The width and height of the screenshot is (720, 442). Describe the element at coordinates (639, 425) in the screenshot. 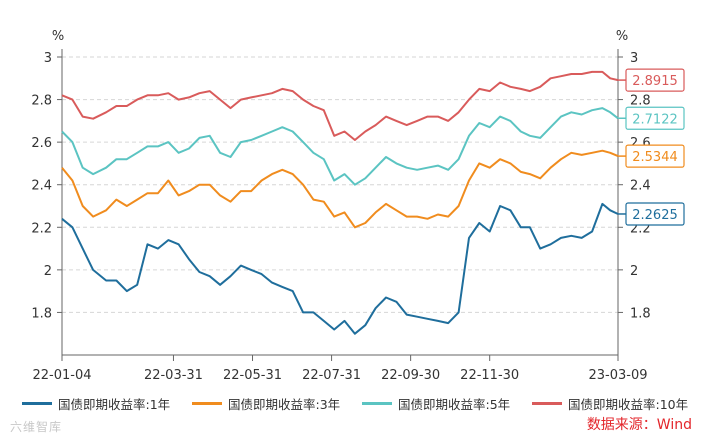

I see `data-source-note: 数据来源：Wind` at that location.